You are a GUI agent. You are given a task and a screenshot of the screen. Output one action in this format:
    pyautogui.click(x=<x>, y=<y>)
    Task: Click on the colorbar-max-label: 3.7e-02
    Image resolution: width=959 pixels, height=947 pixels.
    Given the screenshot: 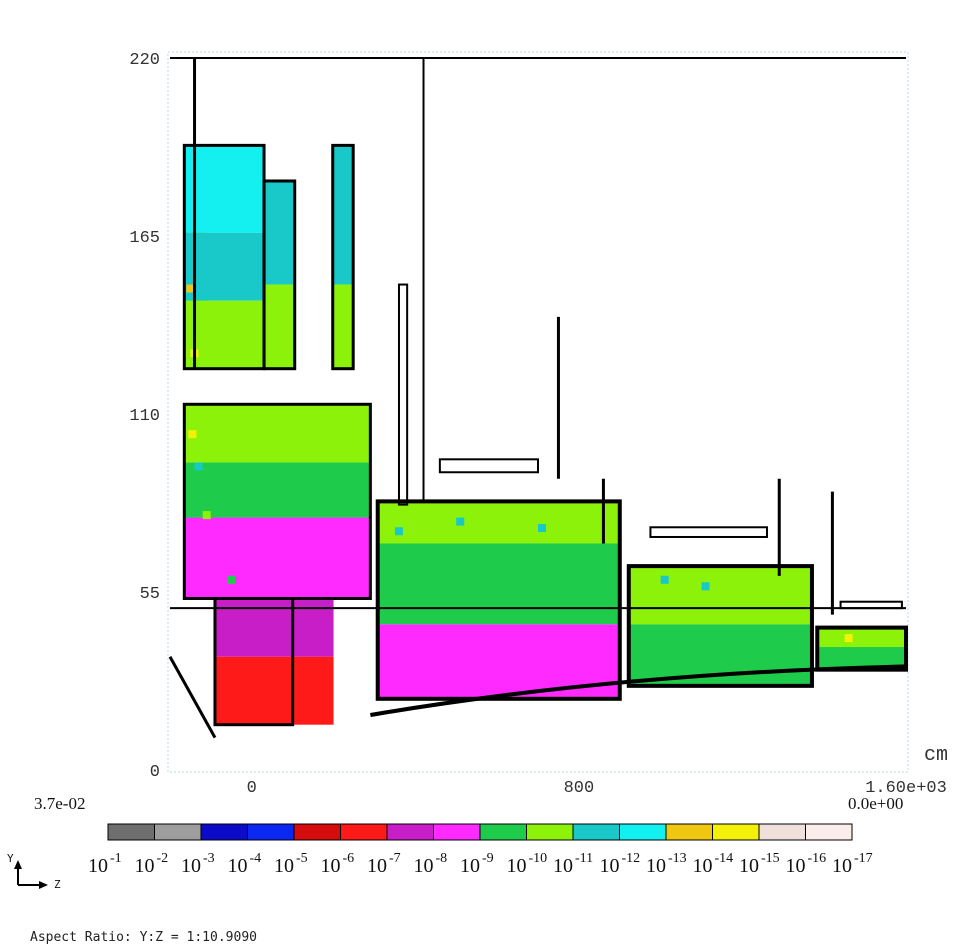 What is the action you would take?
    pyautogui.click(x=59, y=803)
    